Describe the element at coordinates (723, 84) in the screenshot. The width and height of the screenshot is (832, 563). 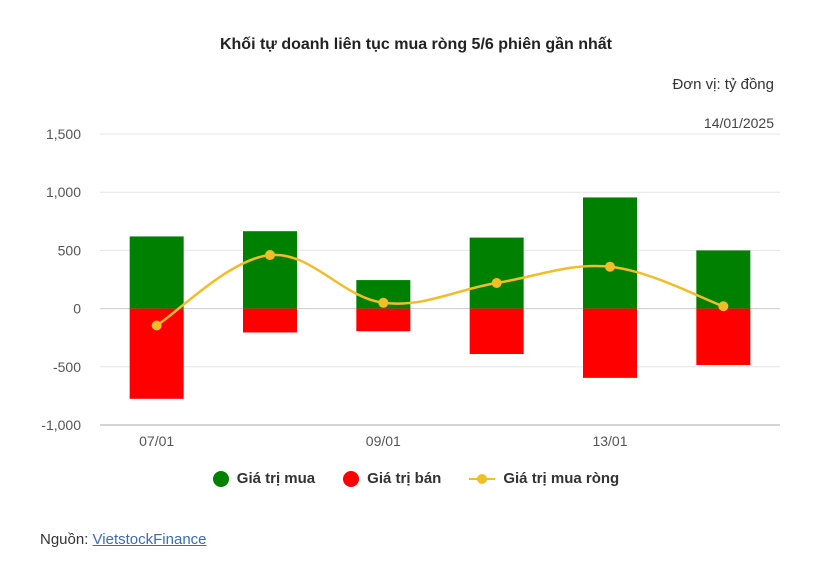
I see `unit-label: Đơn vị: tỷ đồng` at that location.